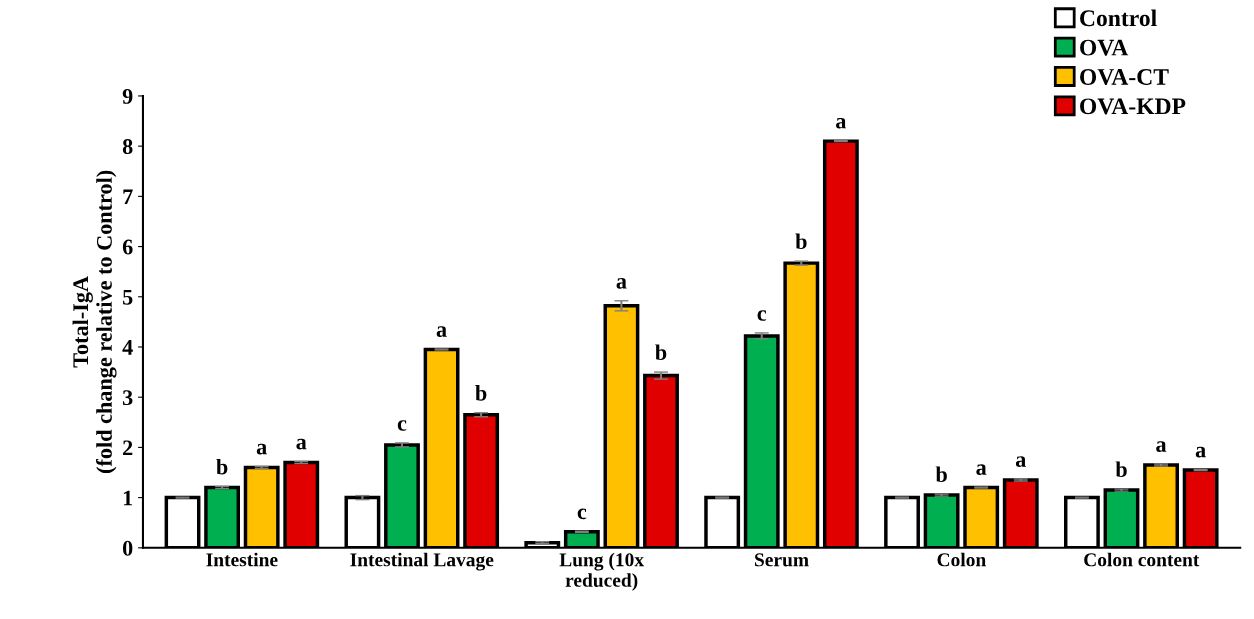 The height and width of the screenshot is (619, 1254). What do you see at coordinates (128, 448) in the screenshot?
I see `y-tick-label: 2` at bounding box center [128, 448].